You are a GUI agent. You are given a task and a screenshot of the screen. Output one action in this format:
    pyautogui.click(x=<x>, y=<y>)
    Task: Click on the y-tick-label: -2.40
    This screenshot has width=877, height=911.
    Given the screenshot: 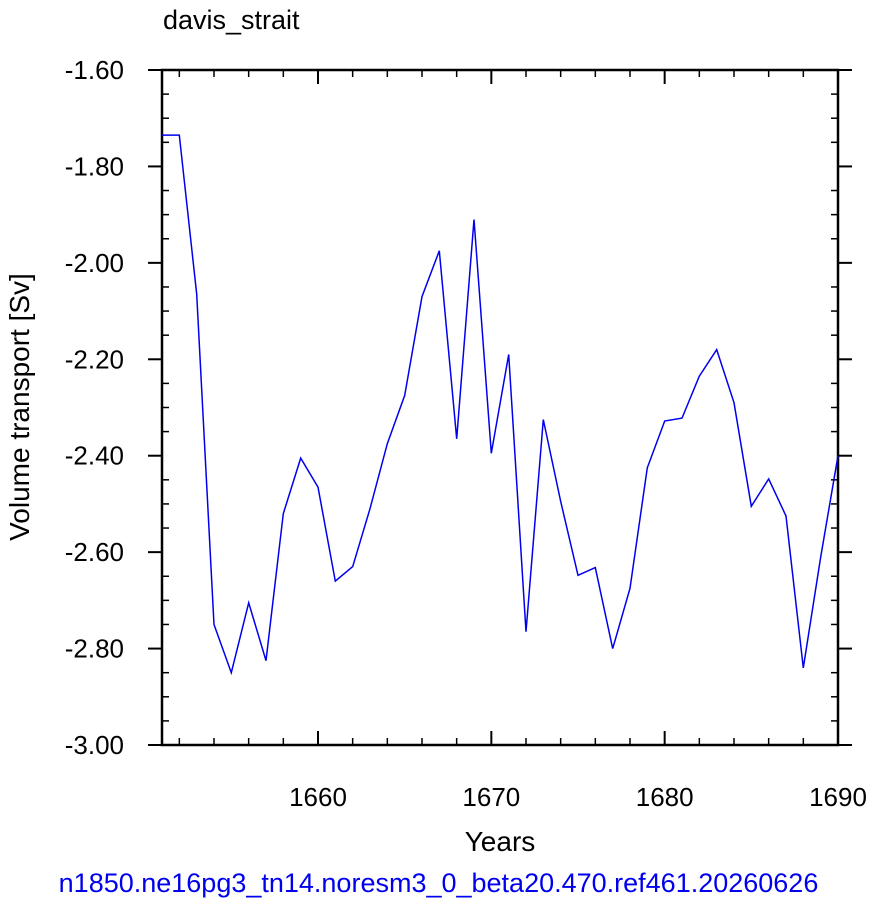 What is the action you would take?
    pyautogui.click(x=94, y=456)
    